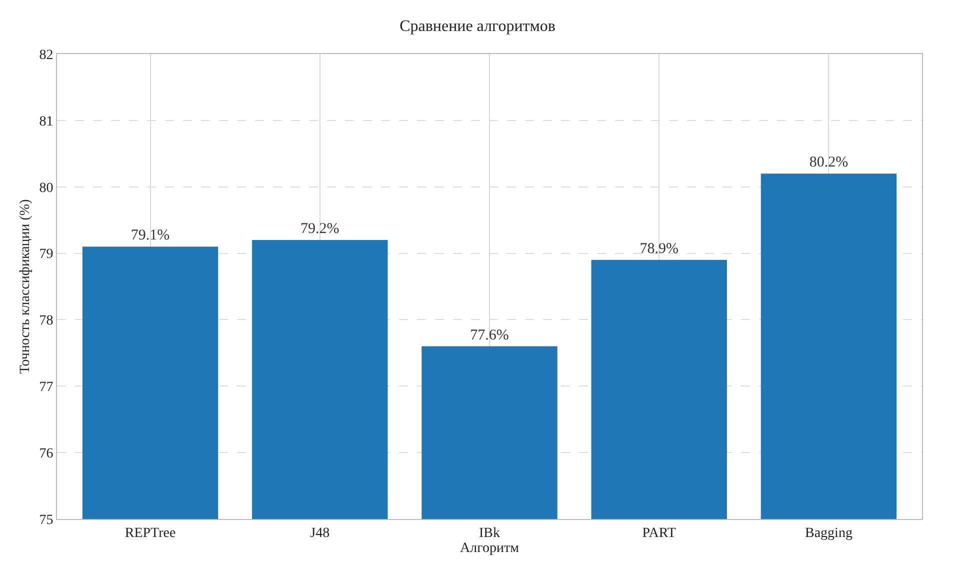 The width and height of the screenshot is (955, 565). Describe the element at coordinates (46, 188) in the screenshot. I see `y-tick-label: 80` at that location.